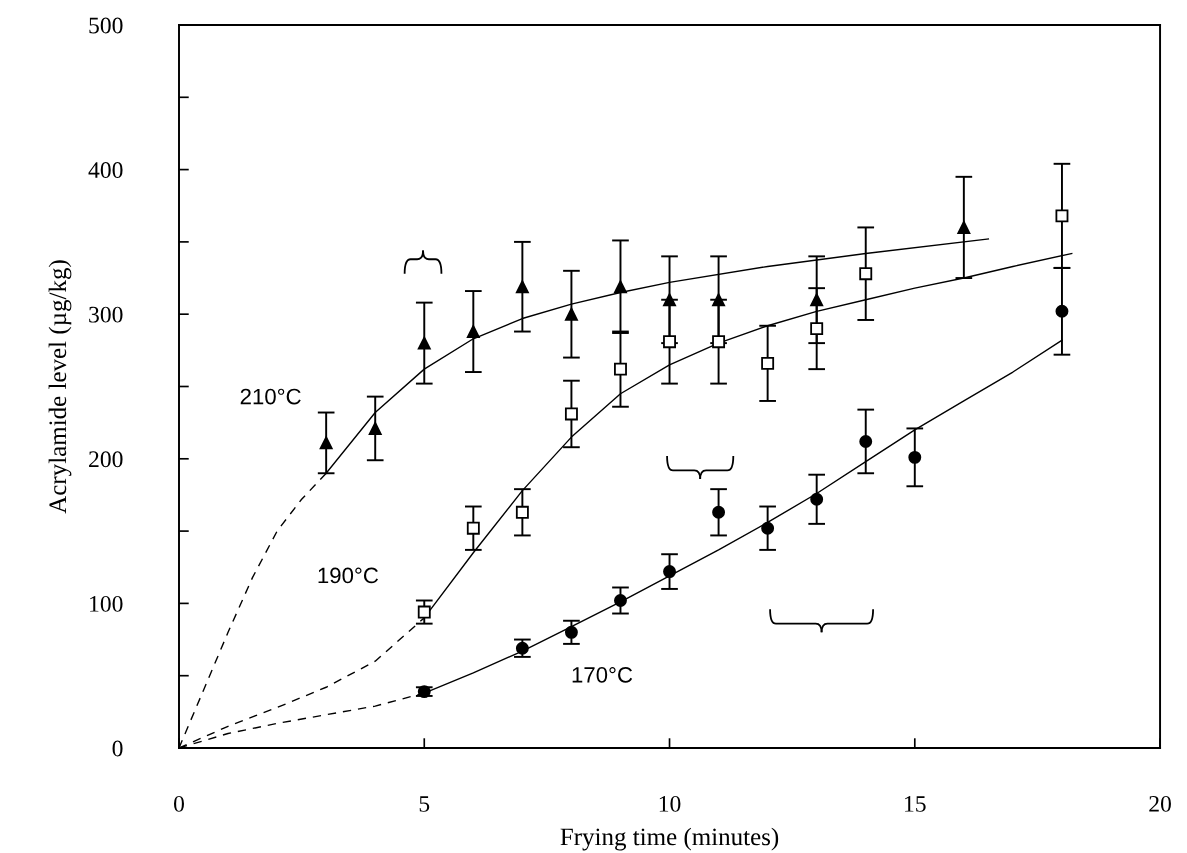 The width and height of the screenshot is (1187, 853). Describe the element at coordinates (106, 603) in the screenshot. I see `y-tick-label: 100` at that location.